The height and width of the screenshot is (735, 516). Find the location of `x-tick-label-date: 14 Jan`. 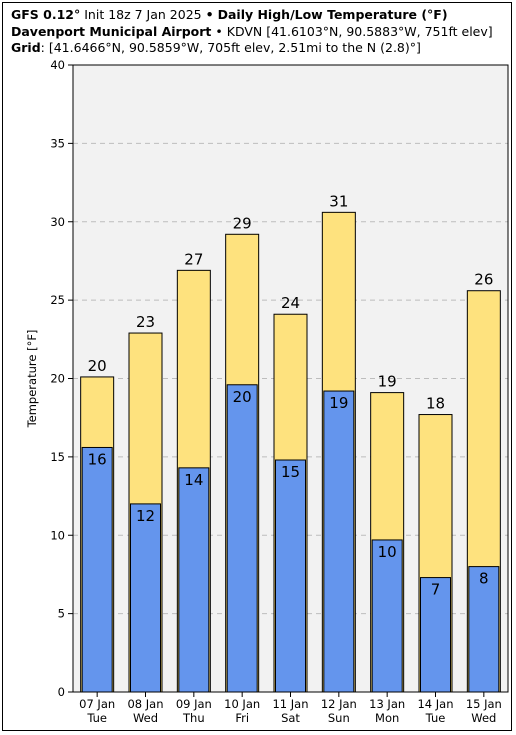

x-tick-label-date: 14 Jan is located at coordinates (435, 704).